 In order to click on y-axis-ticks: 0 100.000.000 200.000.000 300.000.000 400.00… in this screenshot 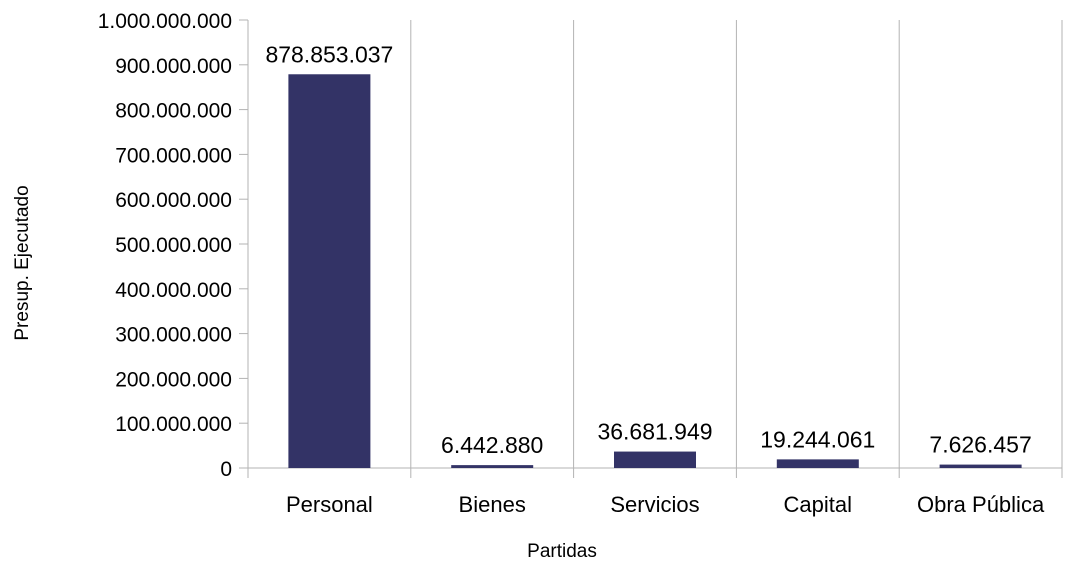, I will do `click(173, 245)`.